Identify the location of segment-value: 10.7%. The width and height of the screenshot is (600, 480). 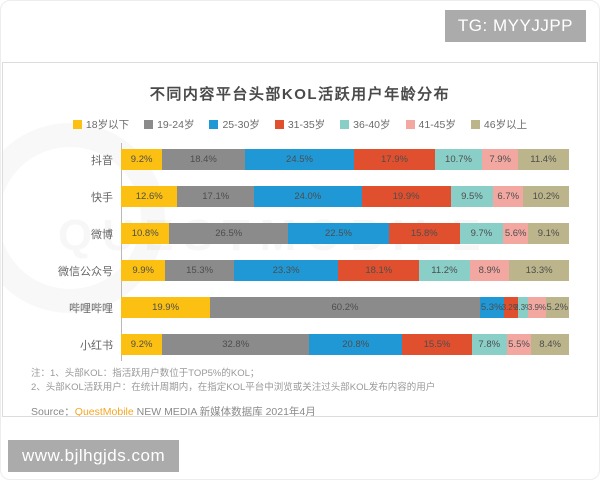
(458, 159).